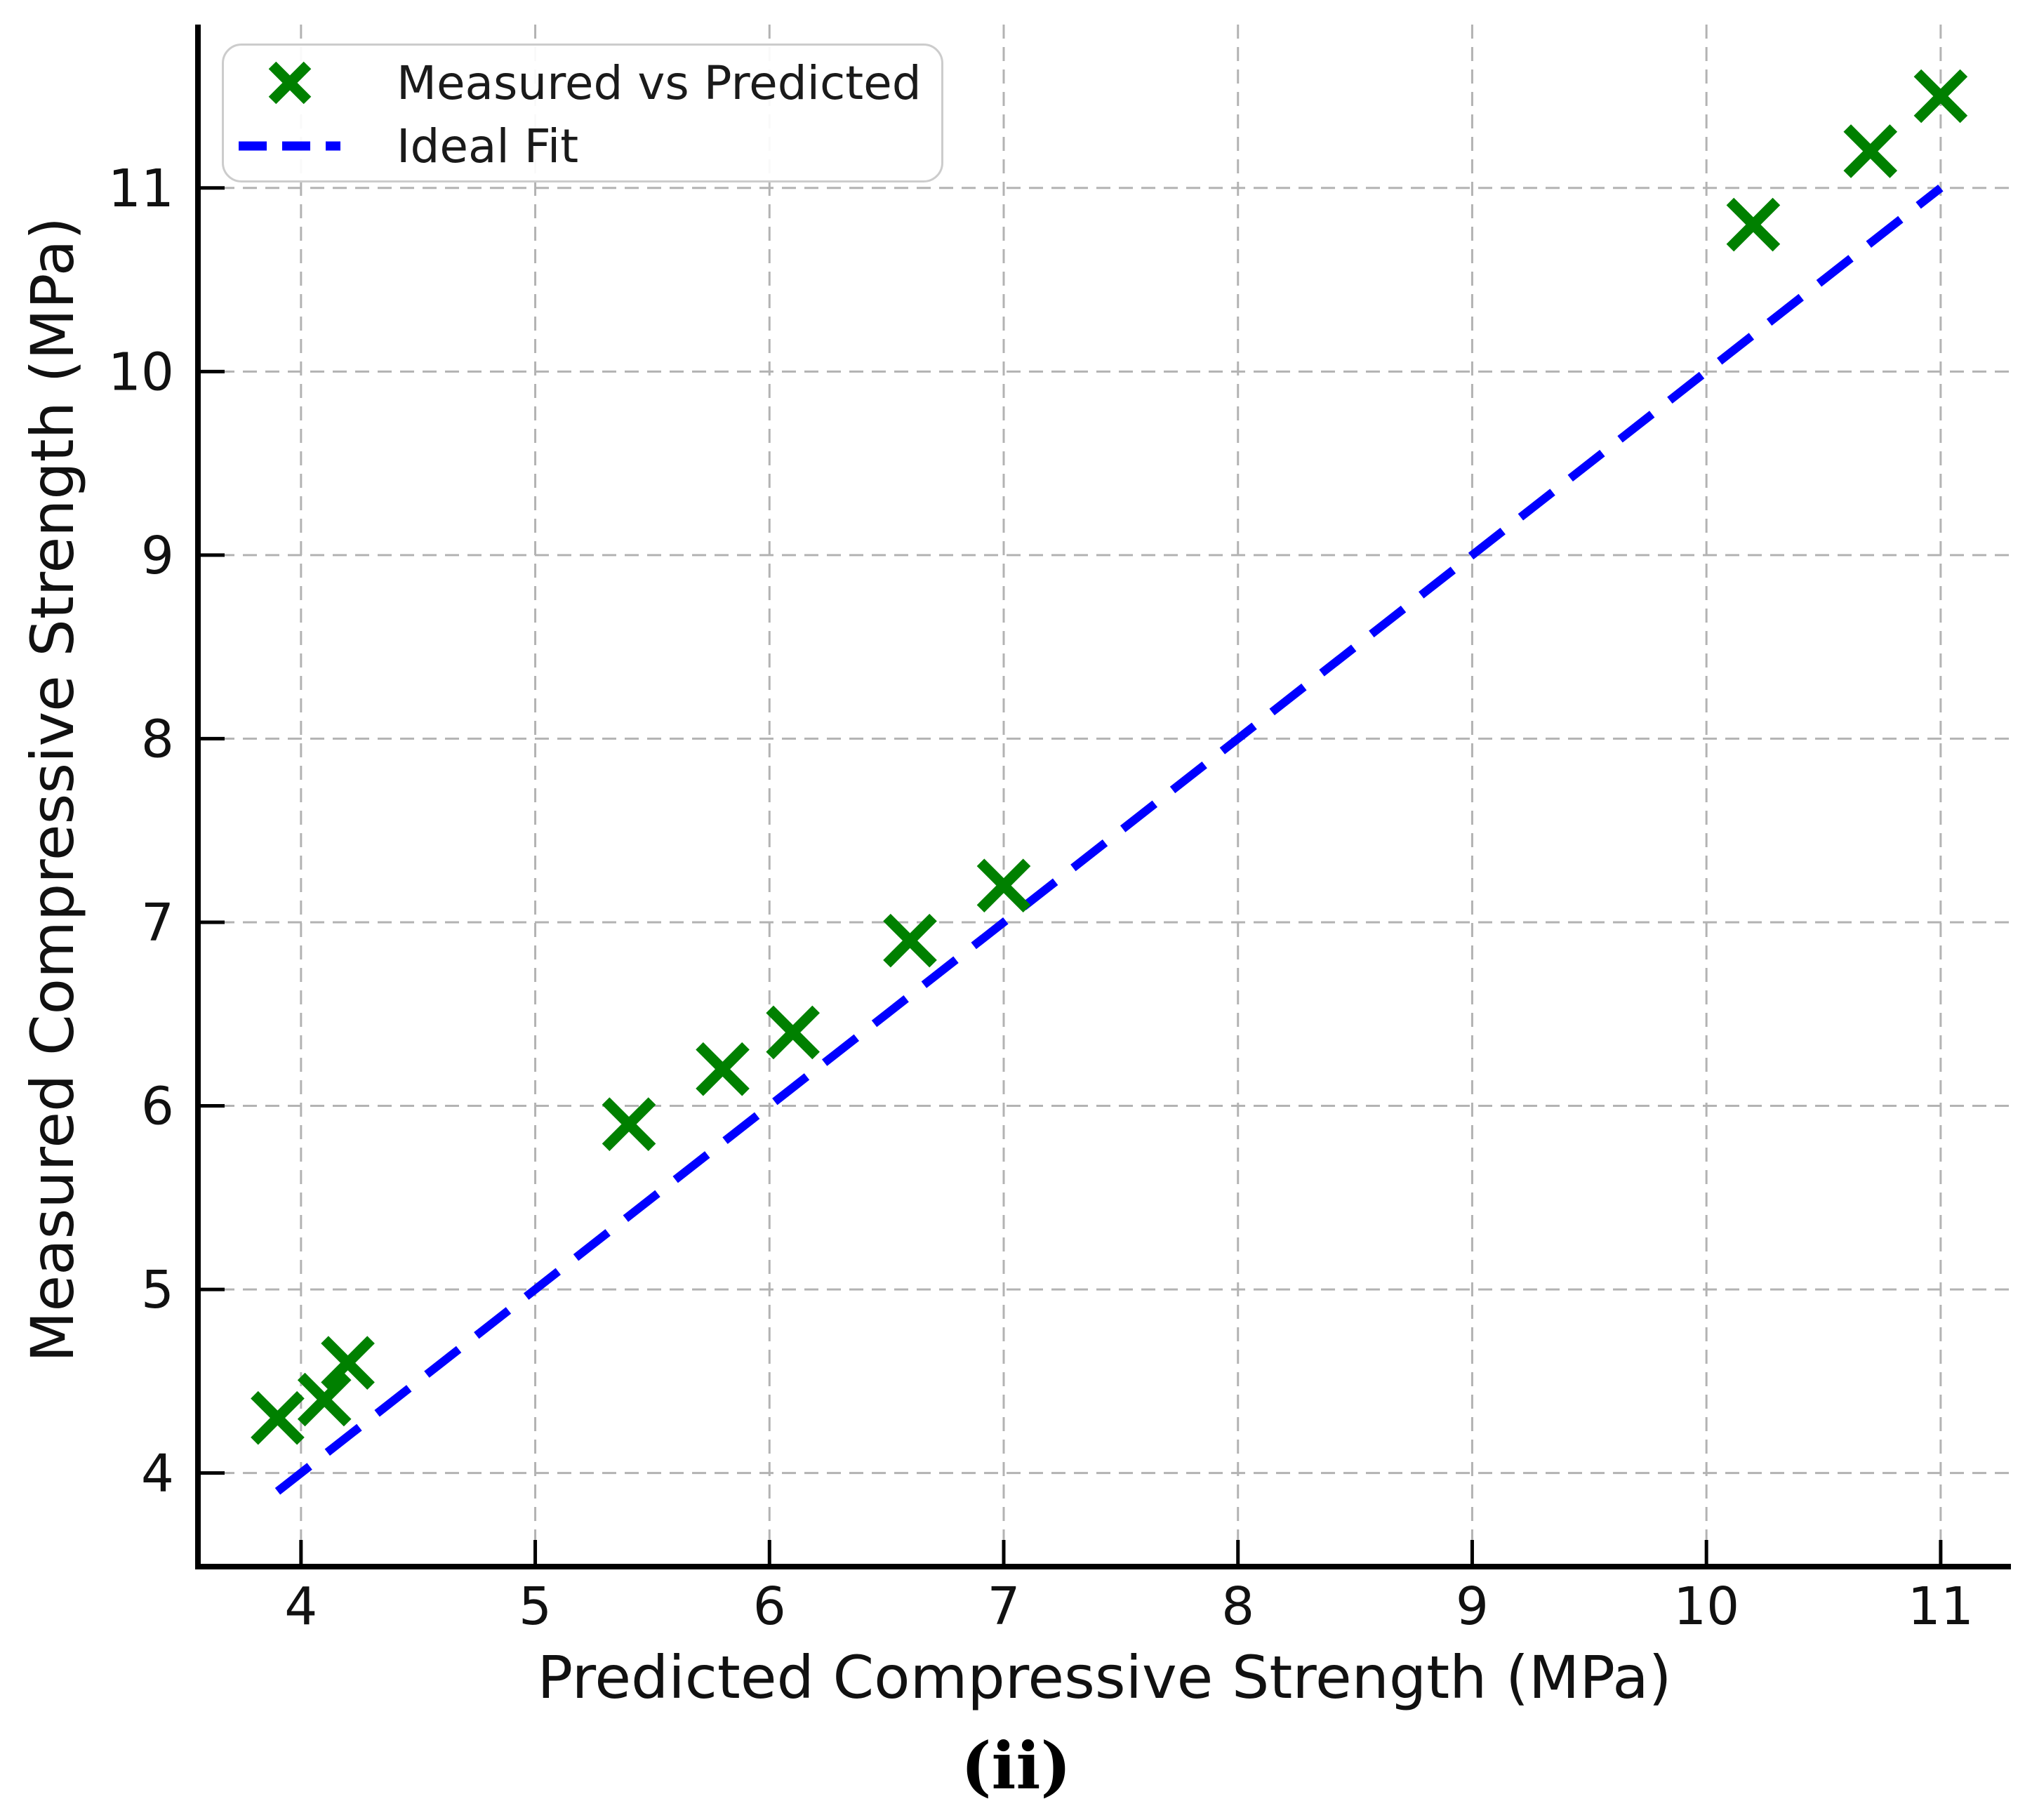  I want to click on y-tick-label: 7, so click(158, 923).